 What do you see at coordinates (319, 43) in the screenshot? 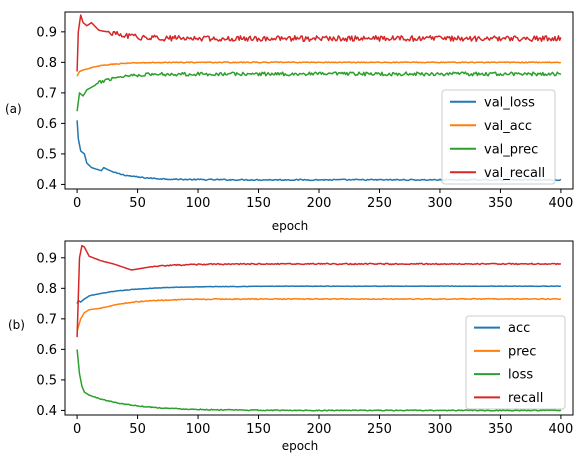
I see `series-line-val-recall` at bounding box center [319, 43].